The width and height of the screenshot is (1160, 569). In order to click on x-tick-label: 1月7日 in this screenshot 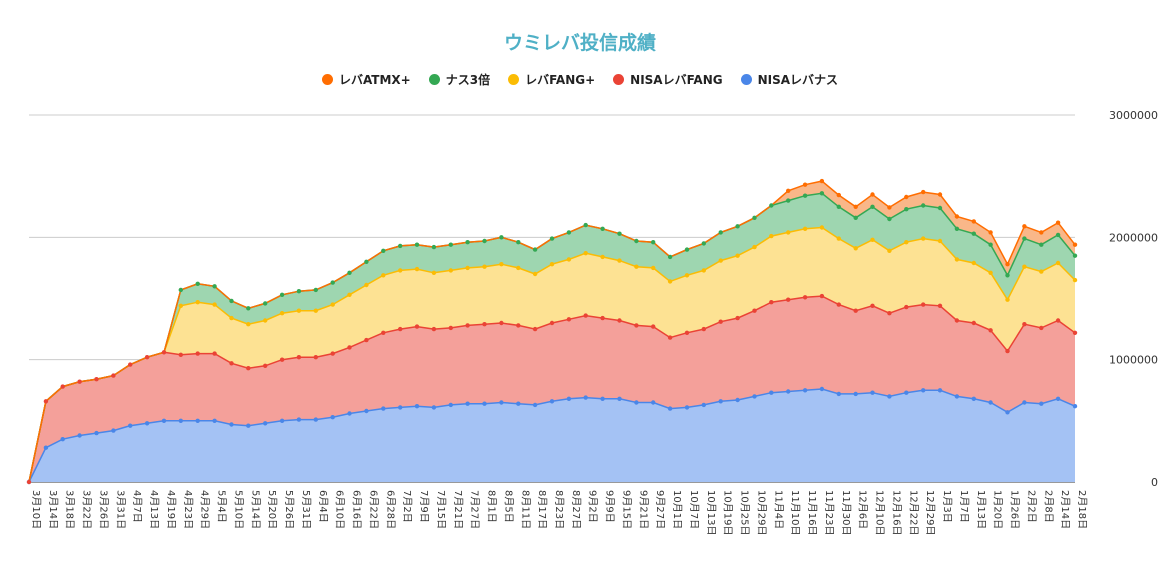, I will do `click(964, 506)`.